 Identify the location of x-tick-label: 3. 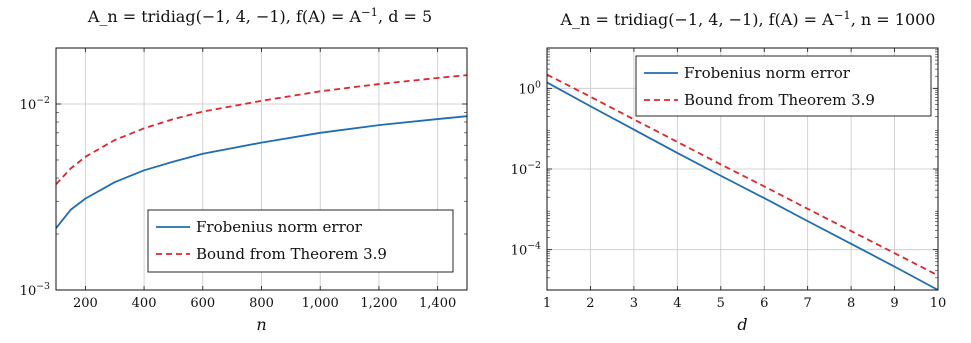
(634, 303).